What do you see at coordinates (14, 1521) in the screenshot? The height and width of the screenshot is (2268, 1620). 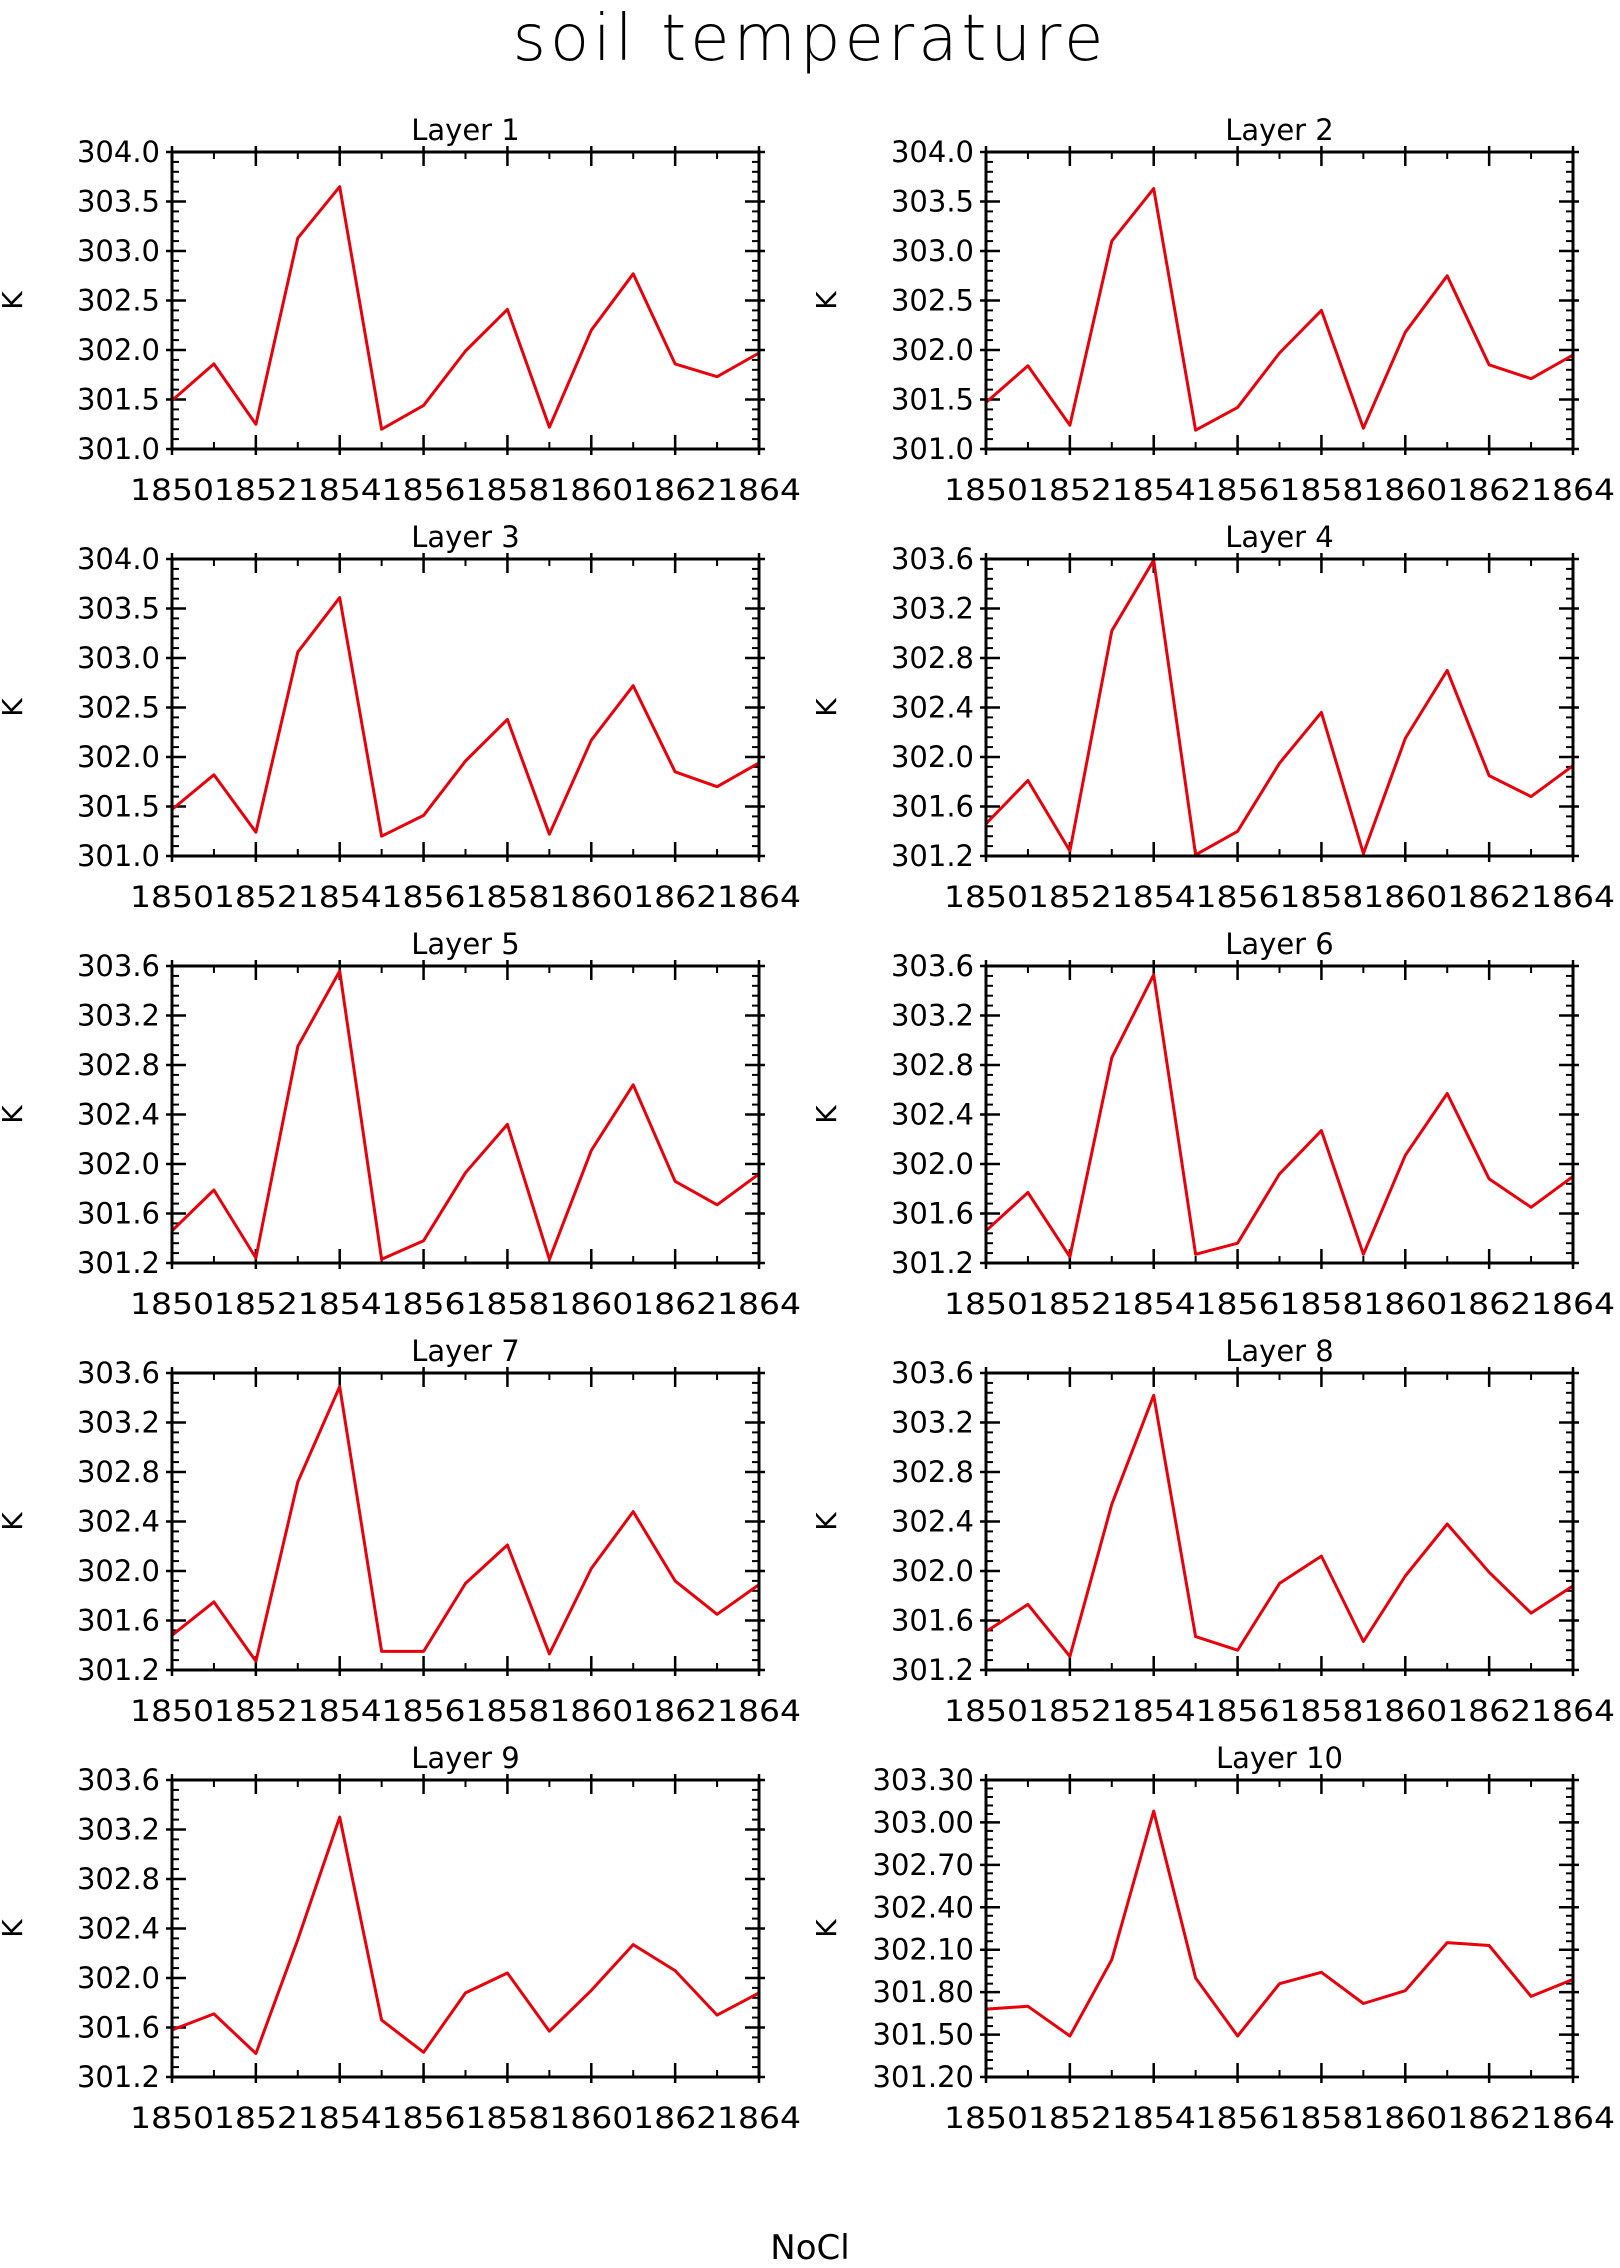 I see `y-axis-label: K` at bounding box center [14, 1521].